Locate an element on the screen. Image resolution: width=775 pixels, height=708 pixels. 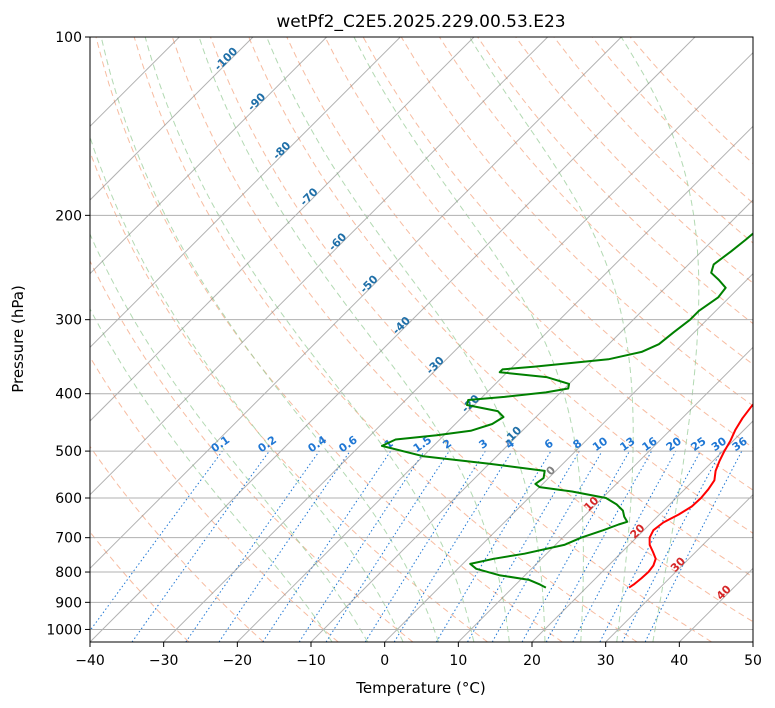
x-tick-label: 30 is located at coordinates (606, 661).